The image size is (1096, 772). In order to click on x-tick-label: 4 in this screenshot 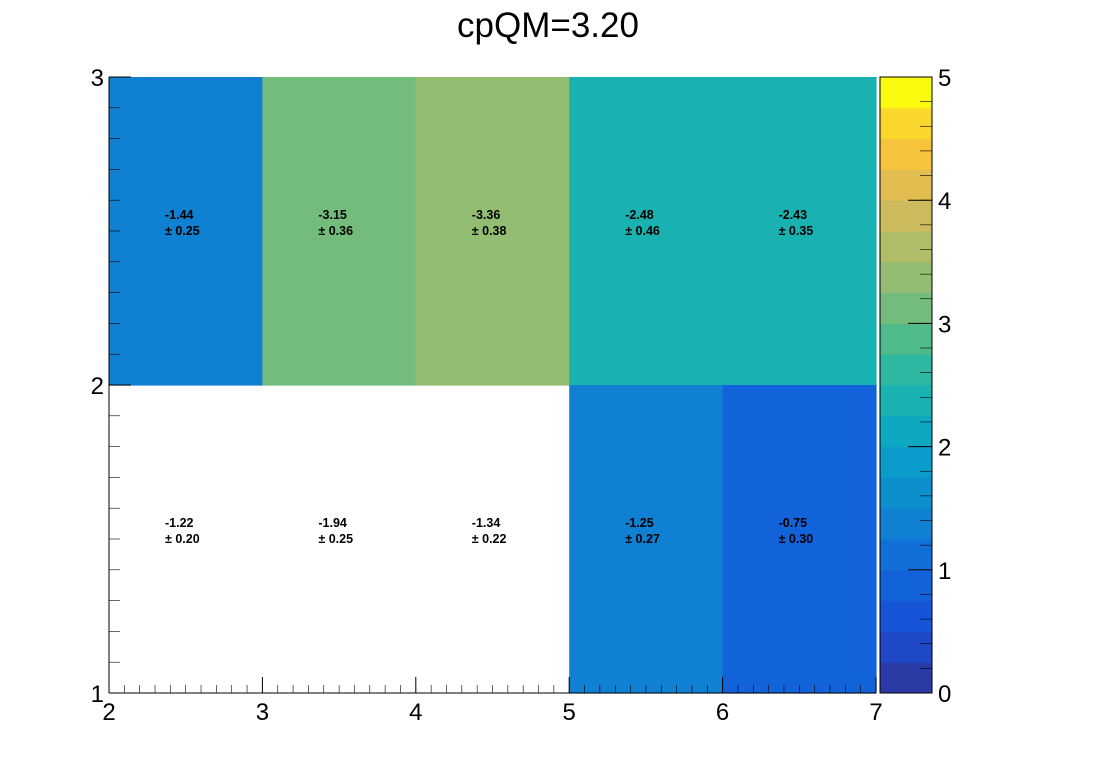, I will do `click(415, 712)`.